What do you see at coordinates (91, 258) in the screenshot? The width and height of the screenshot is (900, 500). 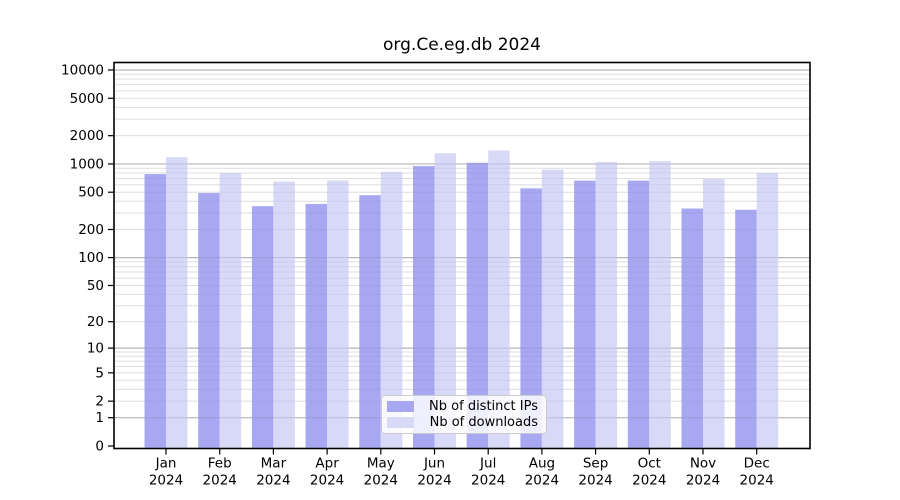 I see `y-tick-label: 100` at bounding box center [91, 258].